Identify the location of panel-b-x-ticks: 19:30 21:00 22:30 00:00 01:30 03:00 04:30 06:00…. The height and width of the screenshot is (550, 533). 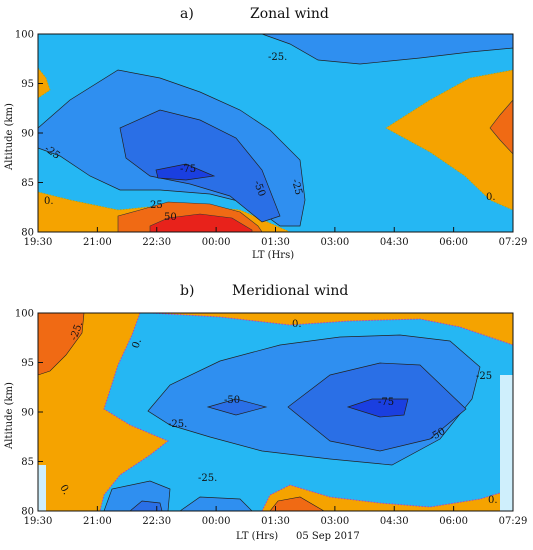
(276, 516).